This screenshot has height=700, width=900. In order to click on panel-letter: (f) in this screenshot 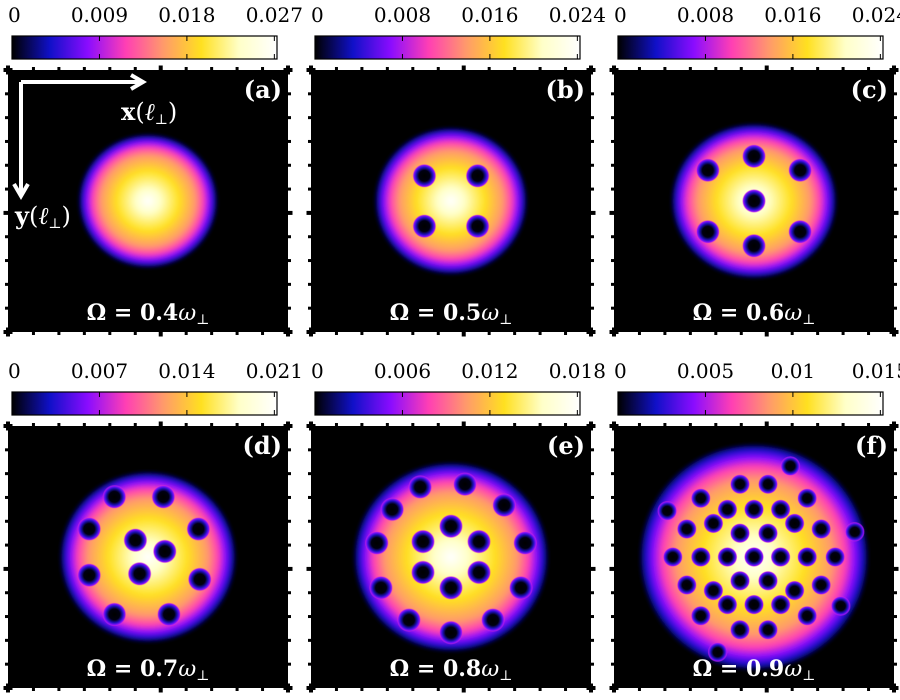, I will do `click(871, 445)`.